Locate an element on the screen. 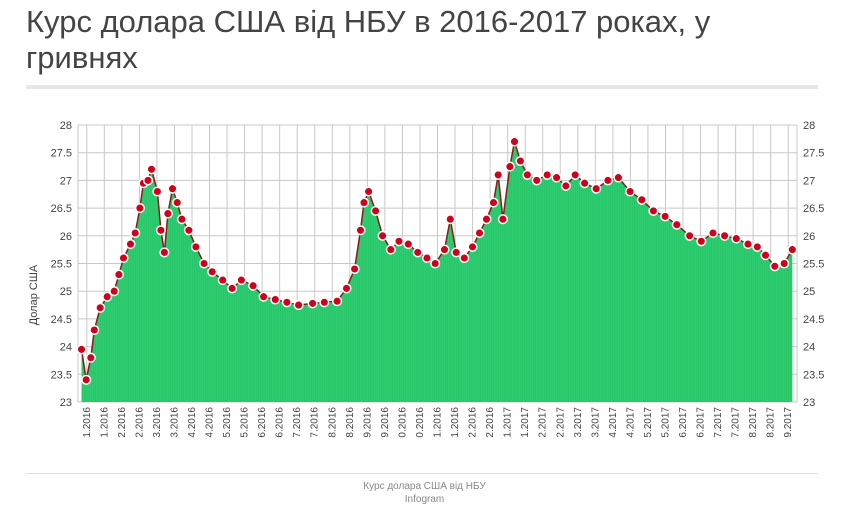 This screenshot has height=517, width=849. y-tick-label: 28 is located at coordinates (809, 126).